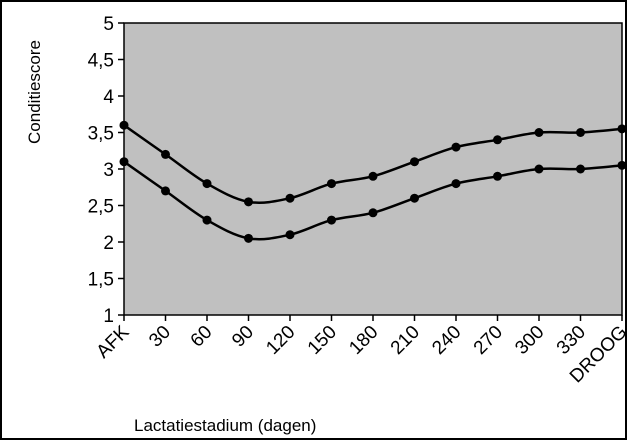 This screenshot has height=442, width=627. I want to click on y-tick-label: 4, so click(108, 97).